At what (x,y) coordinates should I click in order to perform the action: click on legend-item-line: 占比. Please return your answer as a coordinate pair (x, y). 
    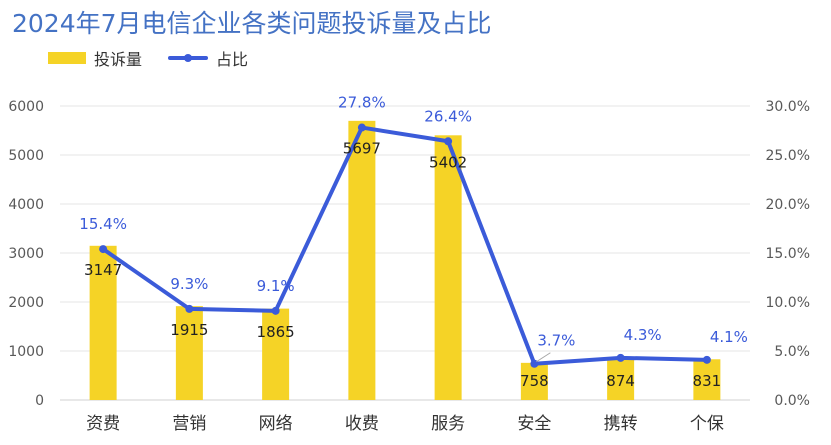
    Looking at the image, I should click on (208, 58).